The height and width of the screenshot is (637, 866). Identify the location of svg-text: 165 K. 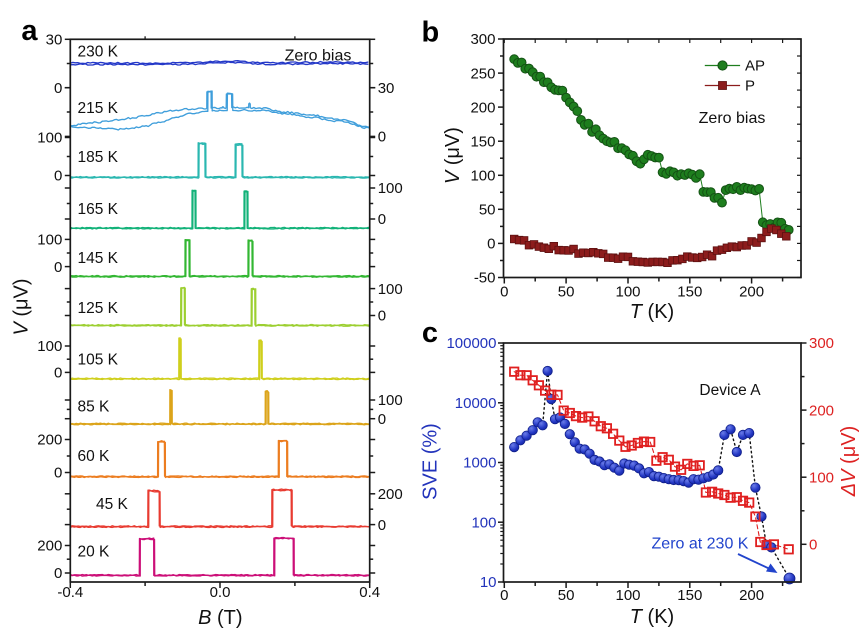
(98, 209).